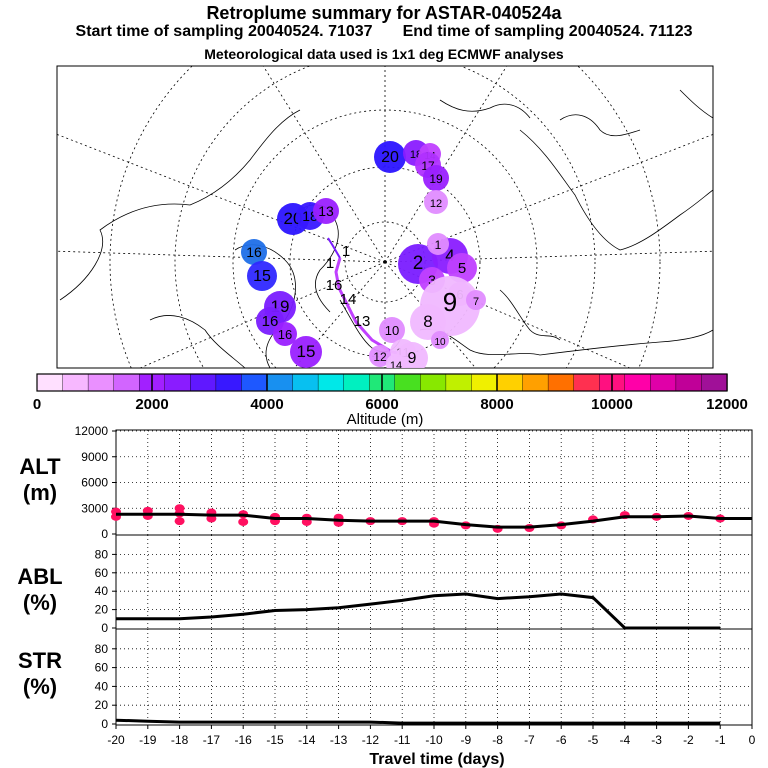 This screenshot has height=768, width=768. What do you see at coordinates (432, 280) in the screenshot?
I see `cluster-label: 3` at bounding box center [432, 280].